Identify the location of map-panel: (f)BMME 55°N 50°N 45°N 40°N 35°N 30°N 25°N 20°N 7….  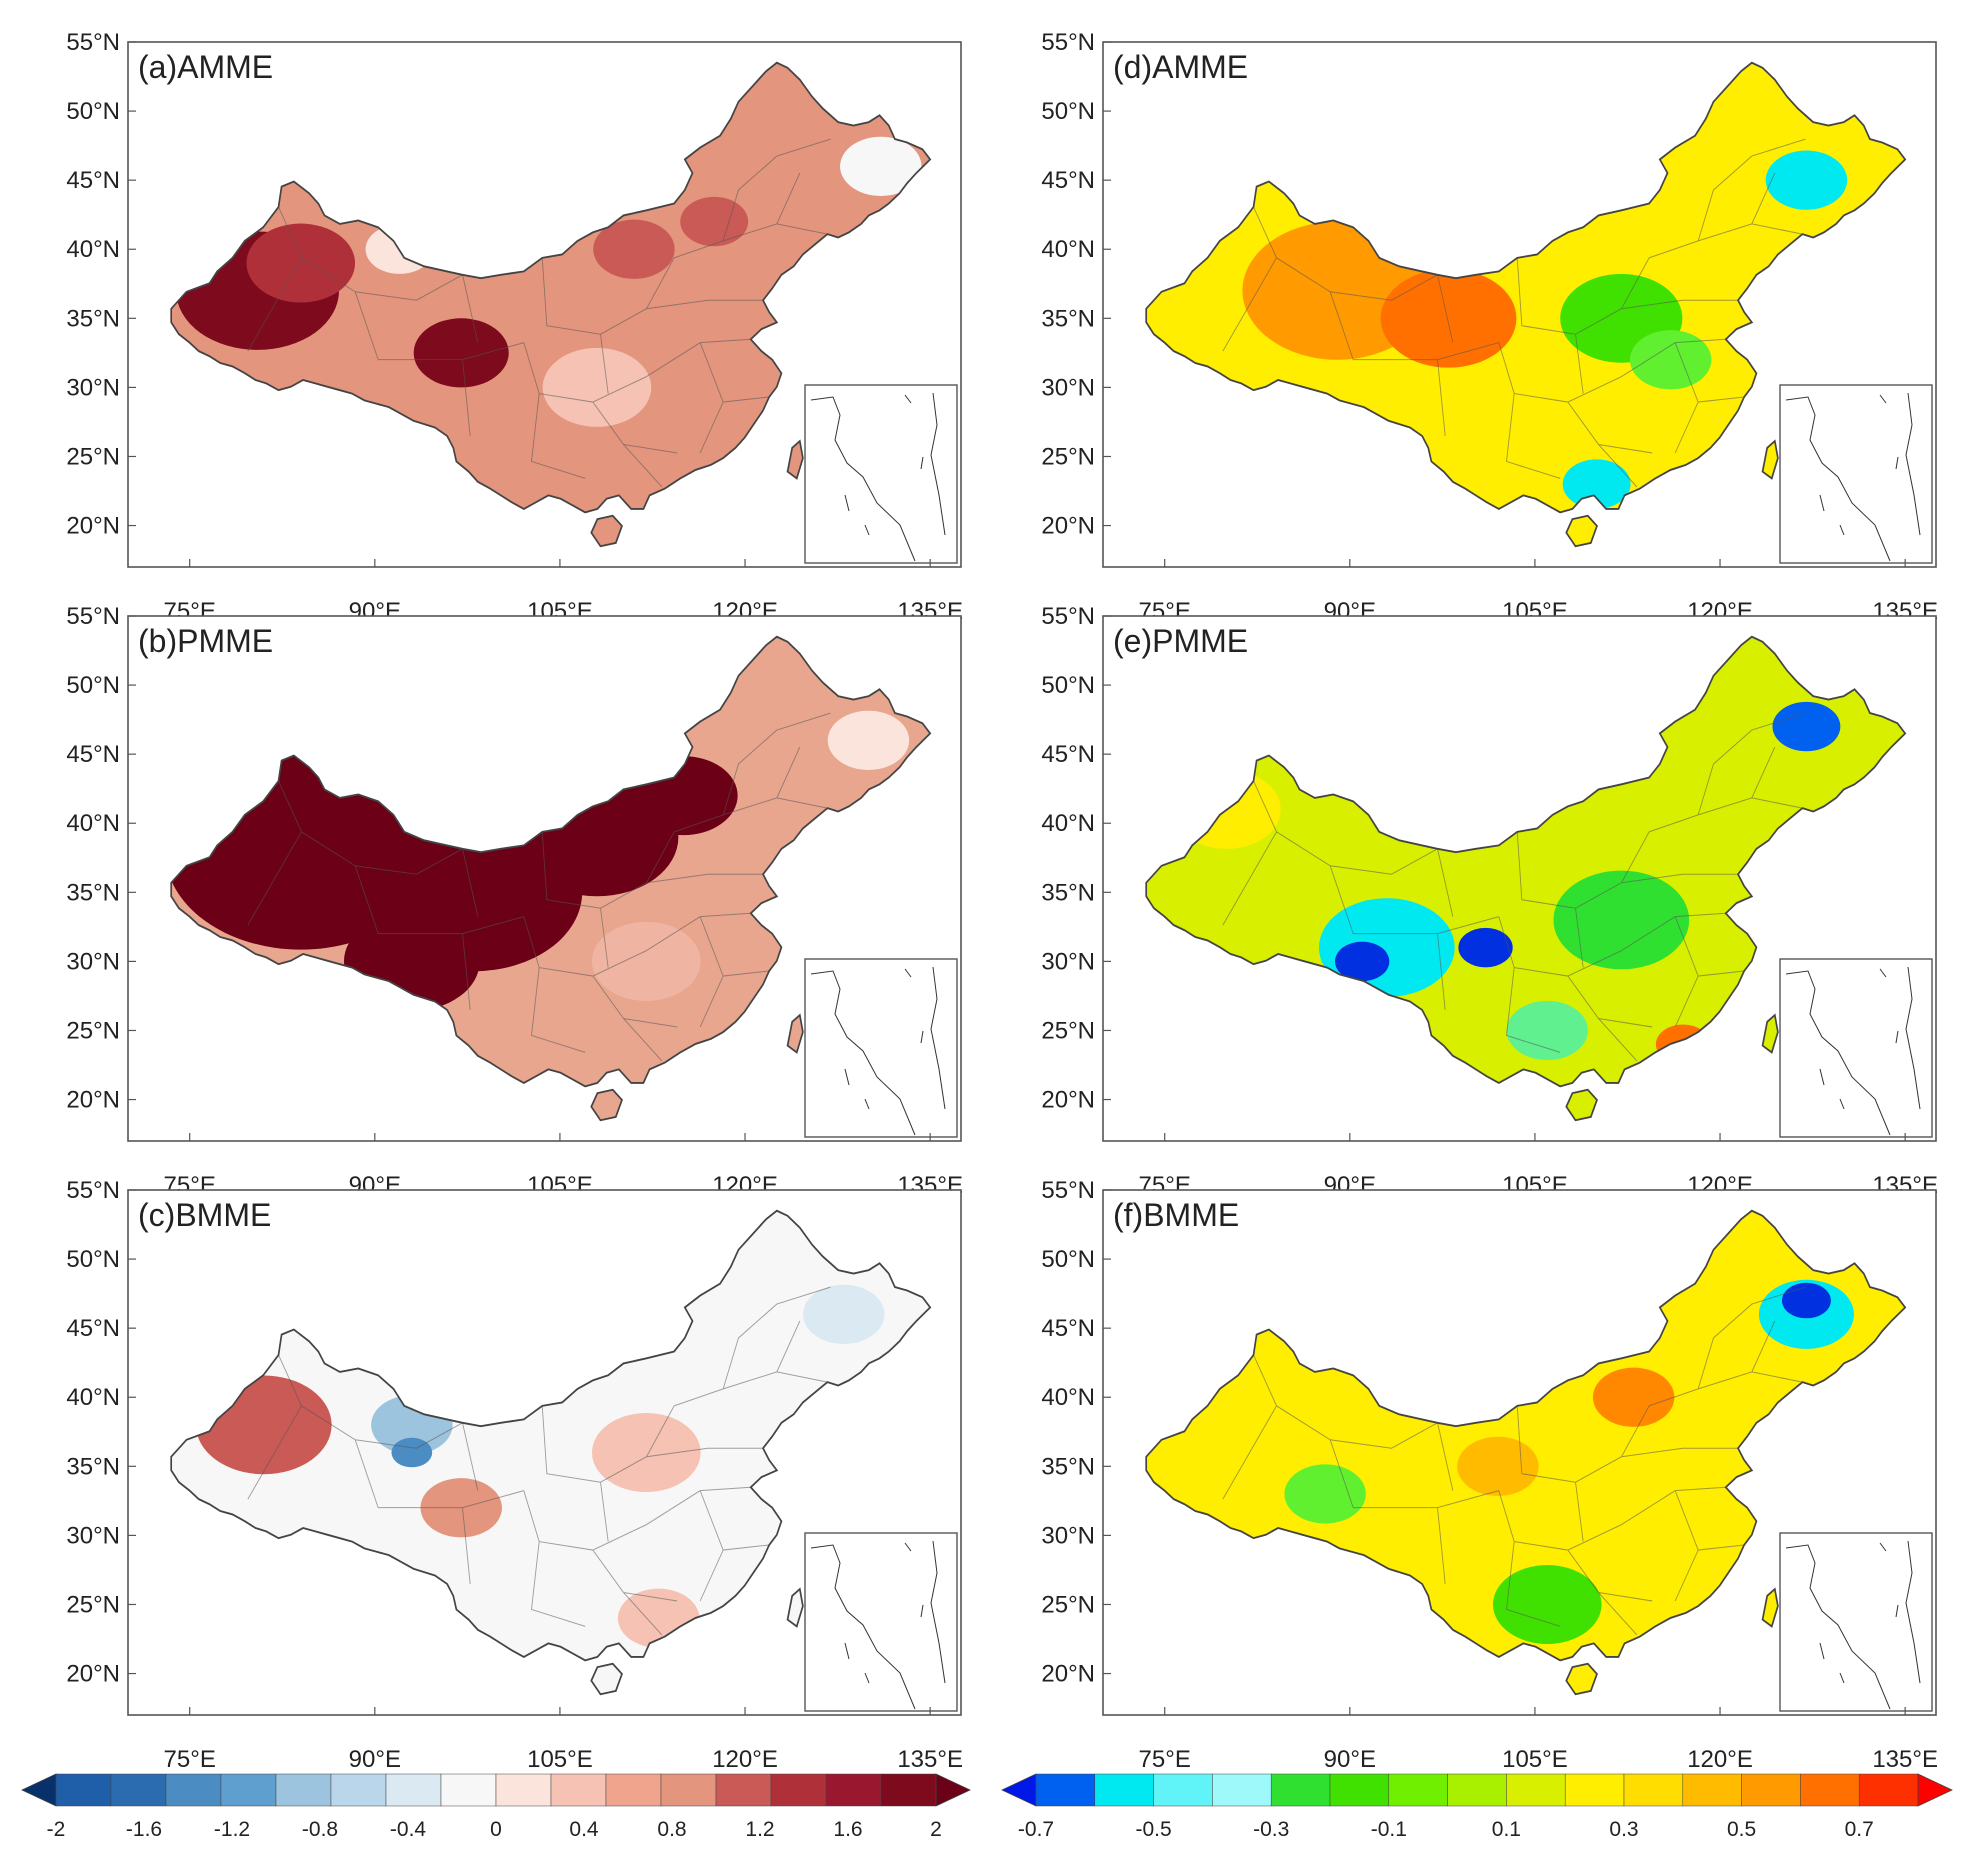
(1489, 1475).